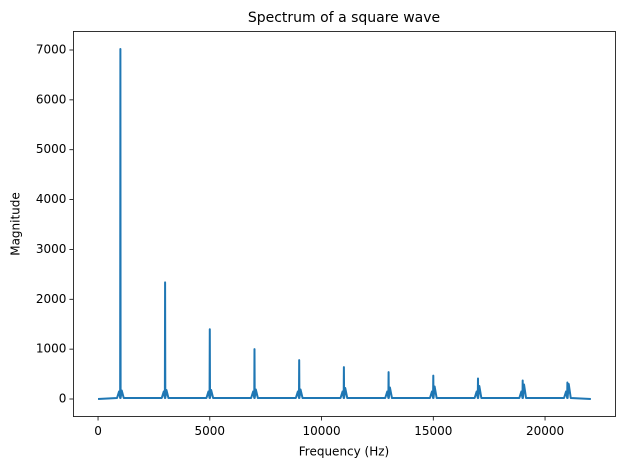  Describe the element at coordinates (51, 299) in the screenshot. I see `y-tick-label: 2000` at that location.